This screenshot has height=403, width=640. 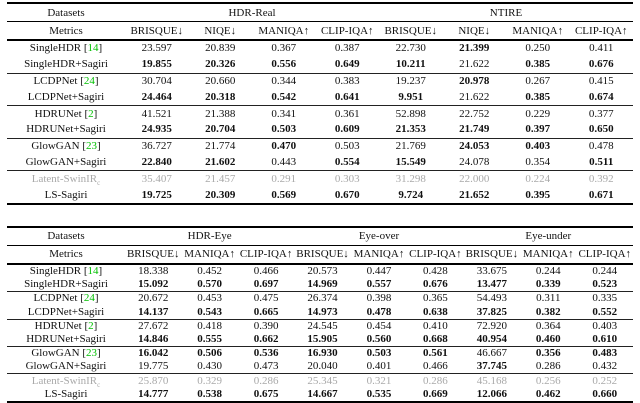 What do you see at coordinates (284, 48) in the screenshot?
I see `metric-value: 0.367` at bounding box center [284, 48].